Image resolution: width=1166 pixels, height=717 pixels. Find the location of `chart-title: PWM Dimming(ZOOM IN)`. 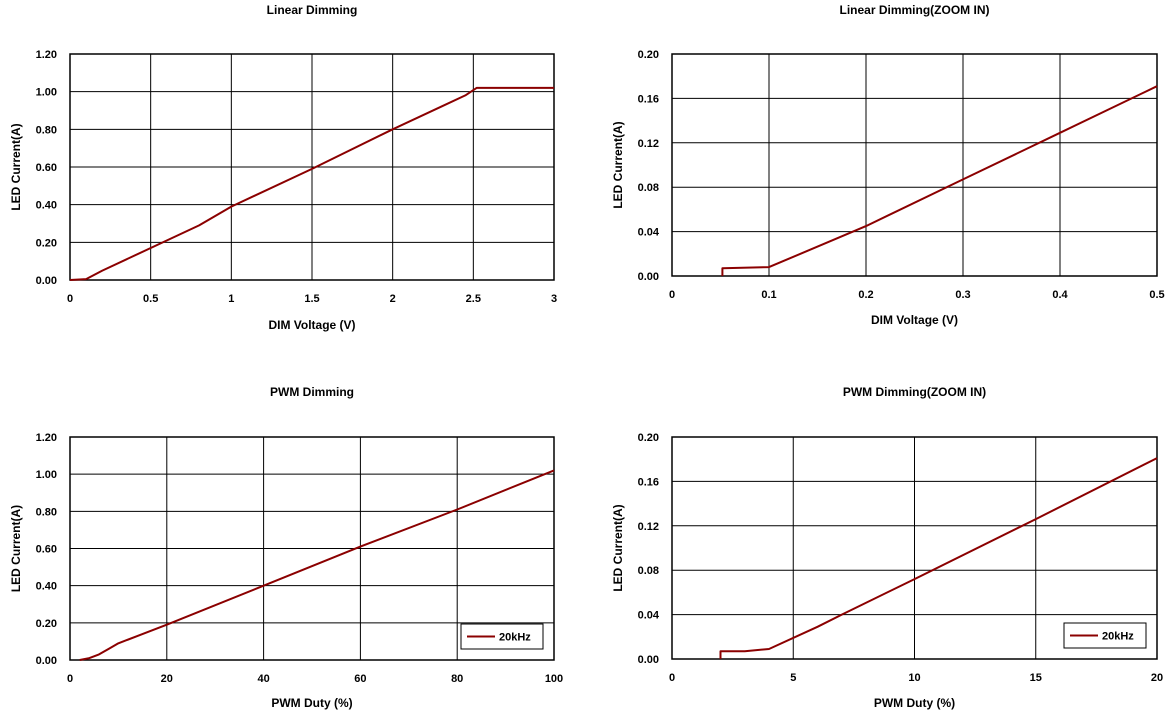

chart-title: PWM Dimming(ZOOM IN) is located at coordinates (914, 392).